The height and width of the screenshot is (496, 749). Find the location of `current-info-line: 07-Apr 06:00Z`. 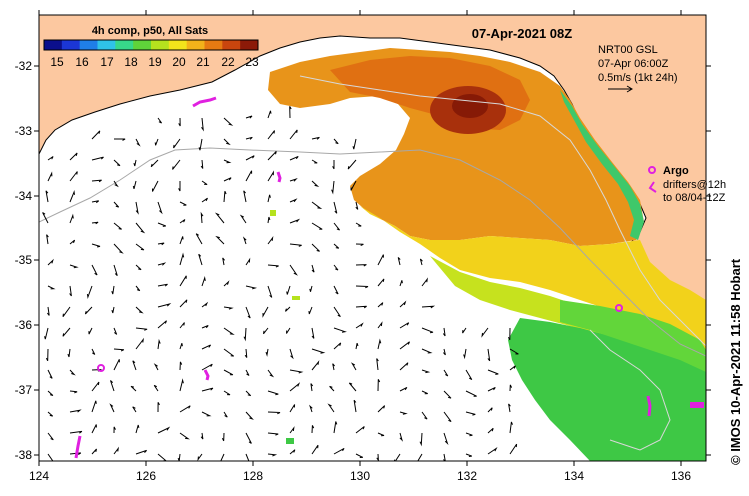

current-info-line: 07-Apr 06:00Z is located at coordinates (633, 64).